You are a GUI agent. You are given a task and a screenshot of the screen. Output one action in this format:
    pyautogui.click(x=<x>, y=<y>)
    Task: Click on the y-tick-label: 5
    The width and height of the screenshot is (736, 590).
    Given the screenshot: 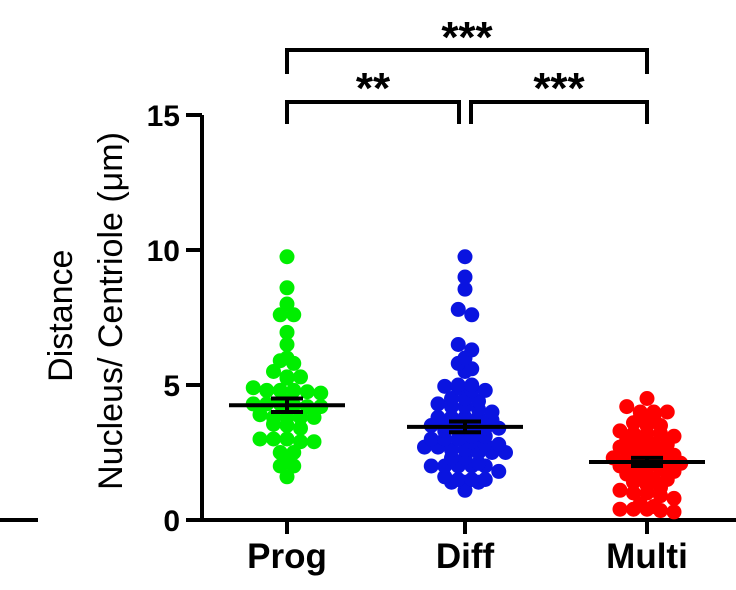 What is the action you would take?
    pyautogui.click(x=171, y=386)
    